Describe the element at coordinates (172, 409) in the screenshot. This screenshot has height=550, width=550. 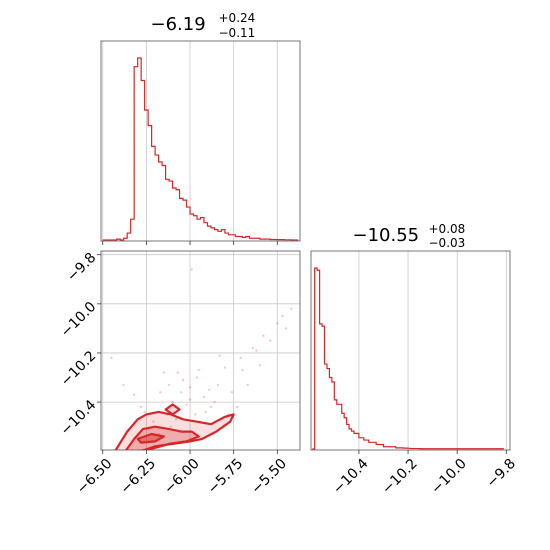
I see `contour-island` at that location.